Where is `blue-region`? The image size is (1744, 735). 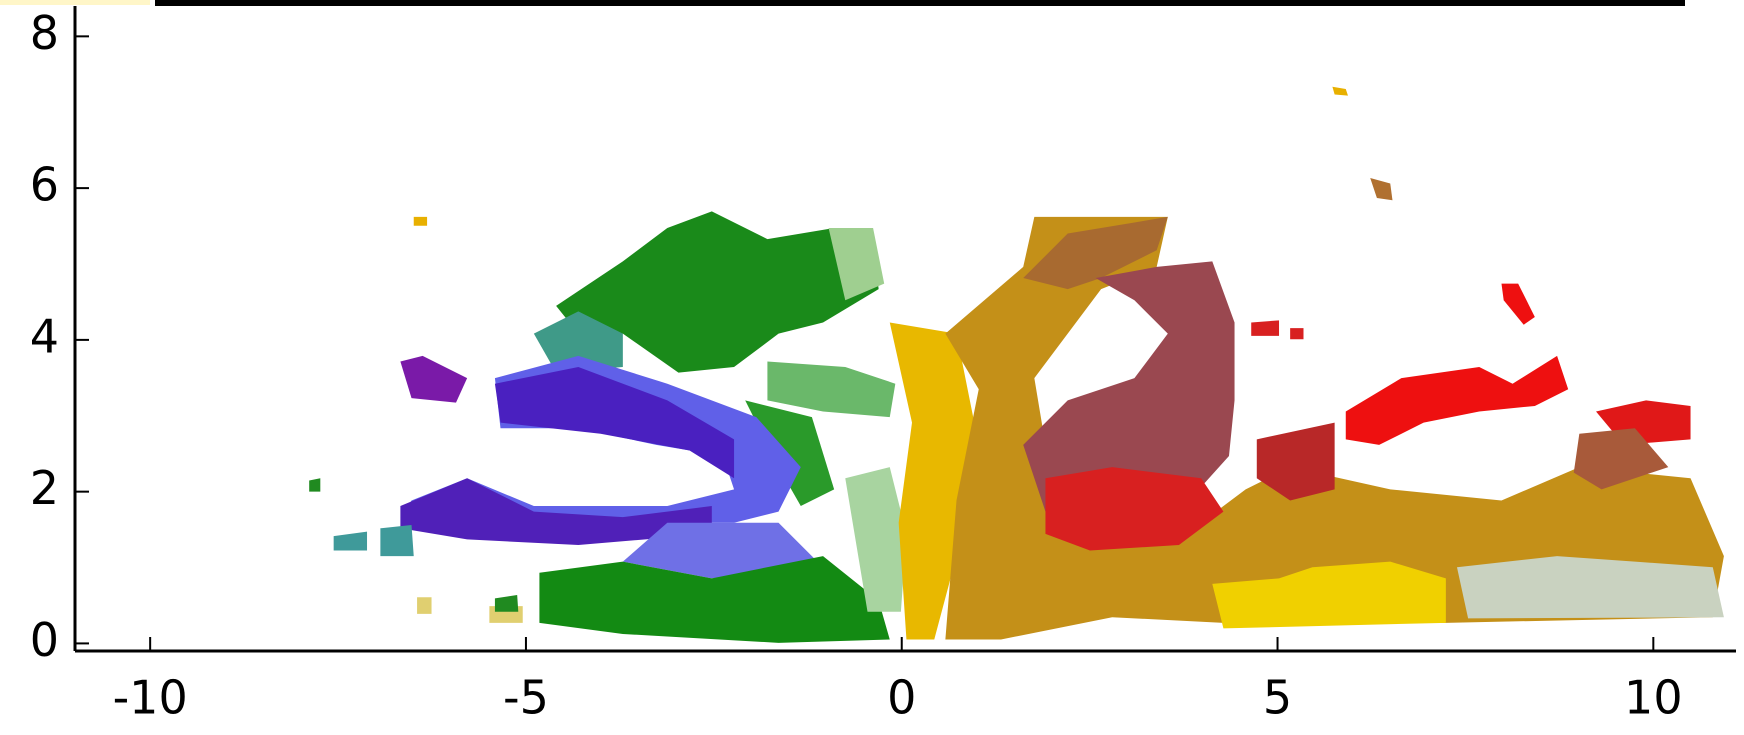
blue-region is located at coordinates (723, 550).